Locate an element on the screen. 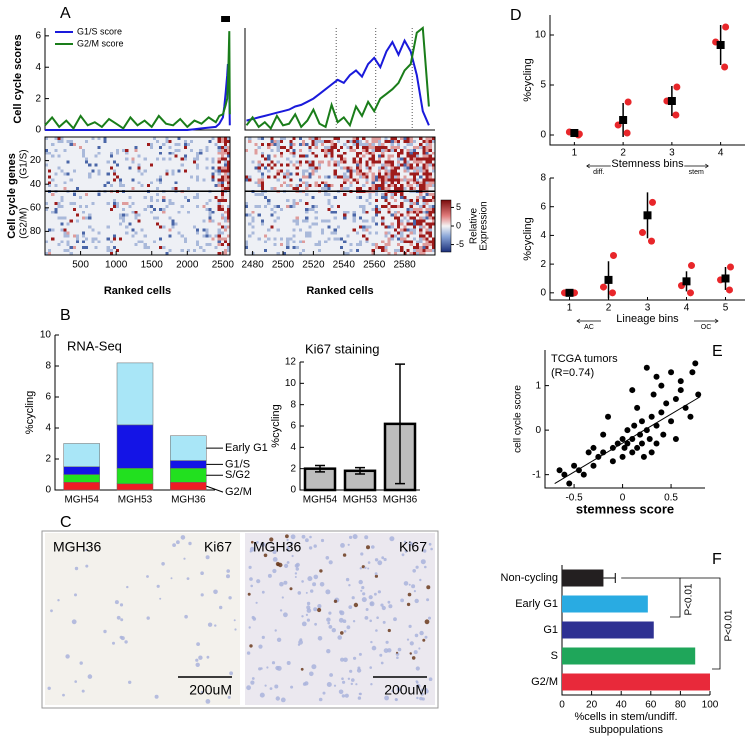 This screenshot has width=752, height=740. x-tick-label: 2540 is located at coordinates (344, 265).